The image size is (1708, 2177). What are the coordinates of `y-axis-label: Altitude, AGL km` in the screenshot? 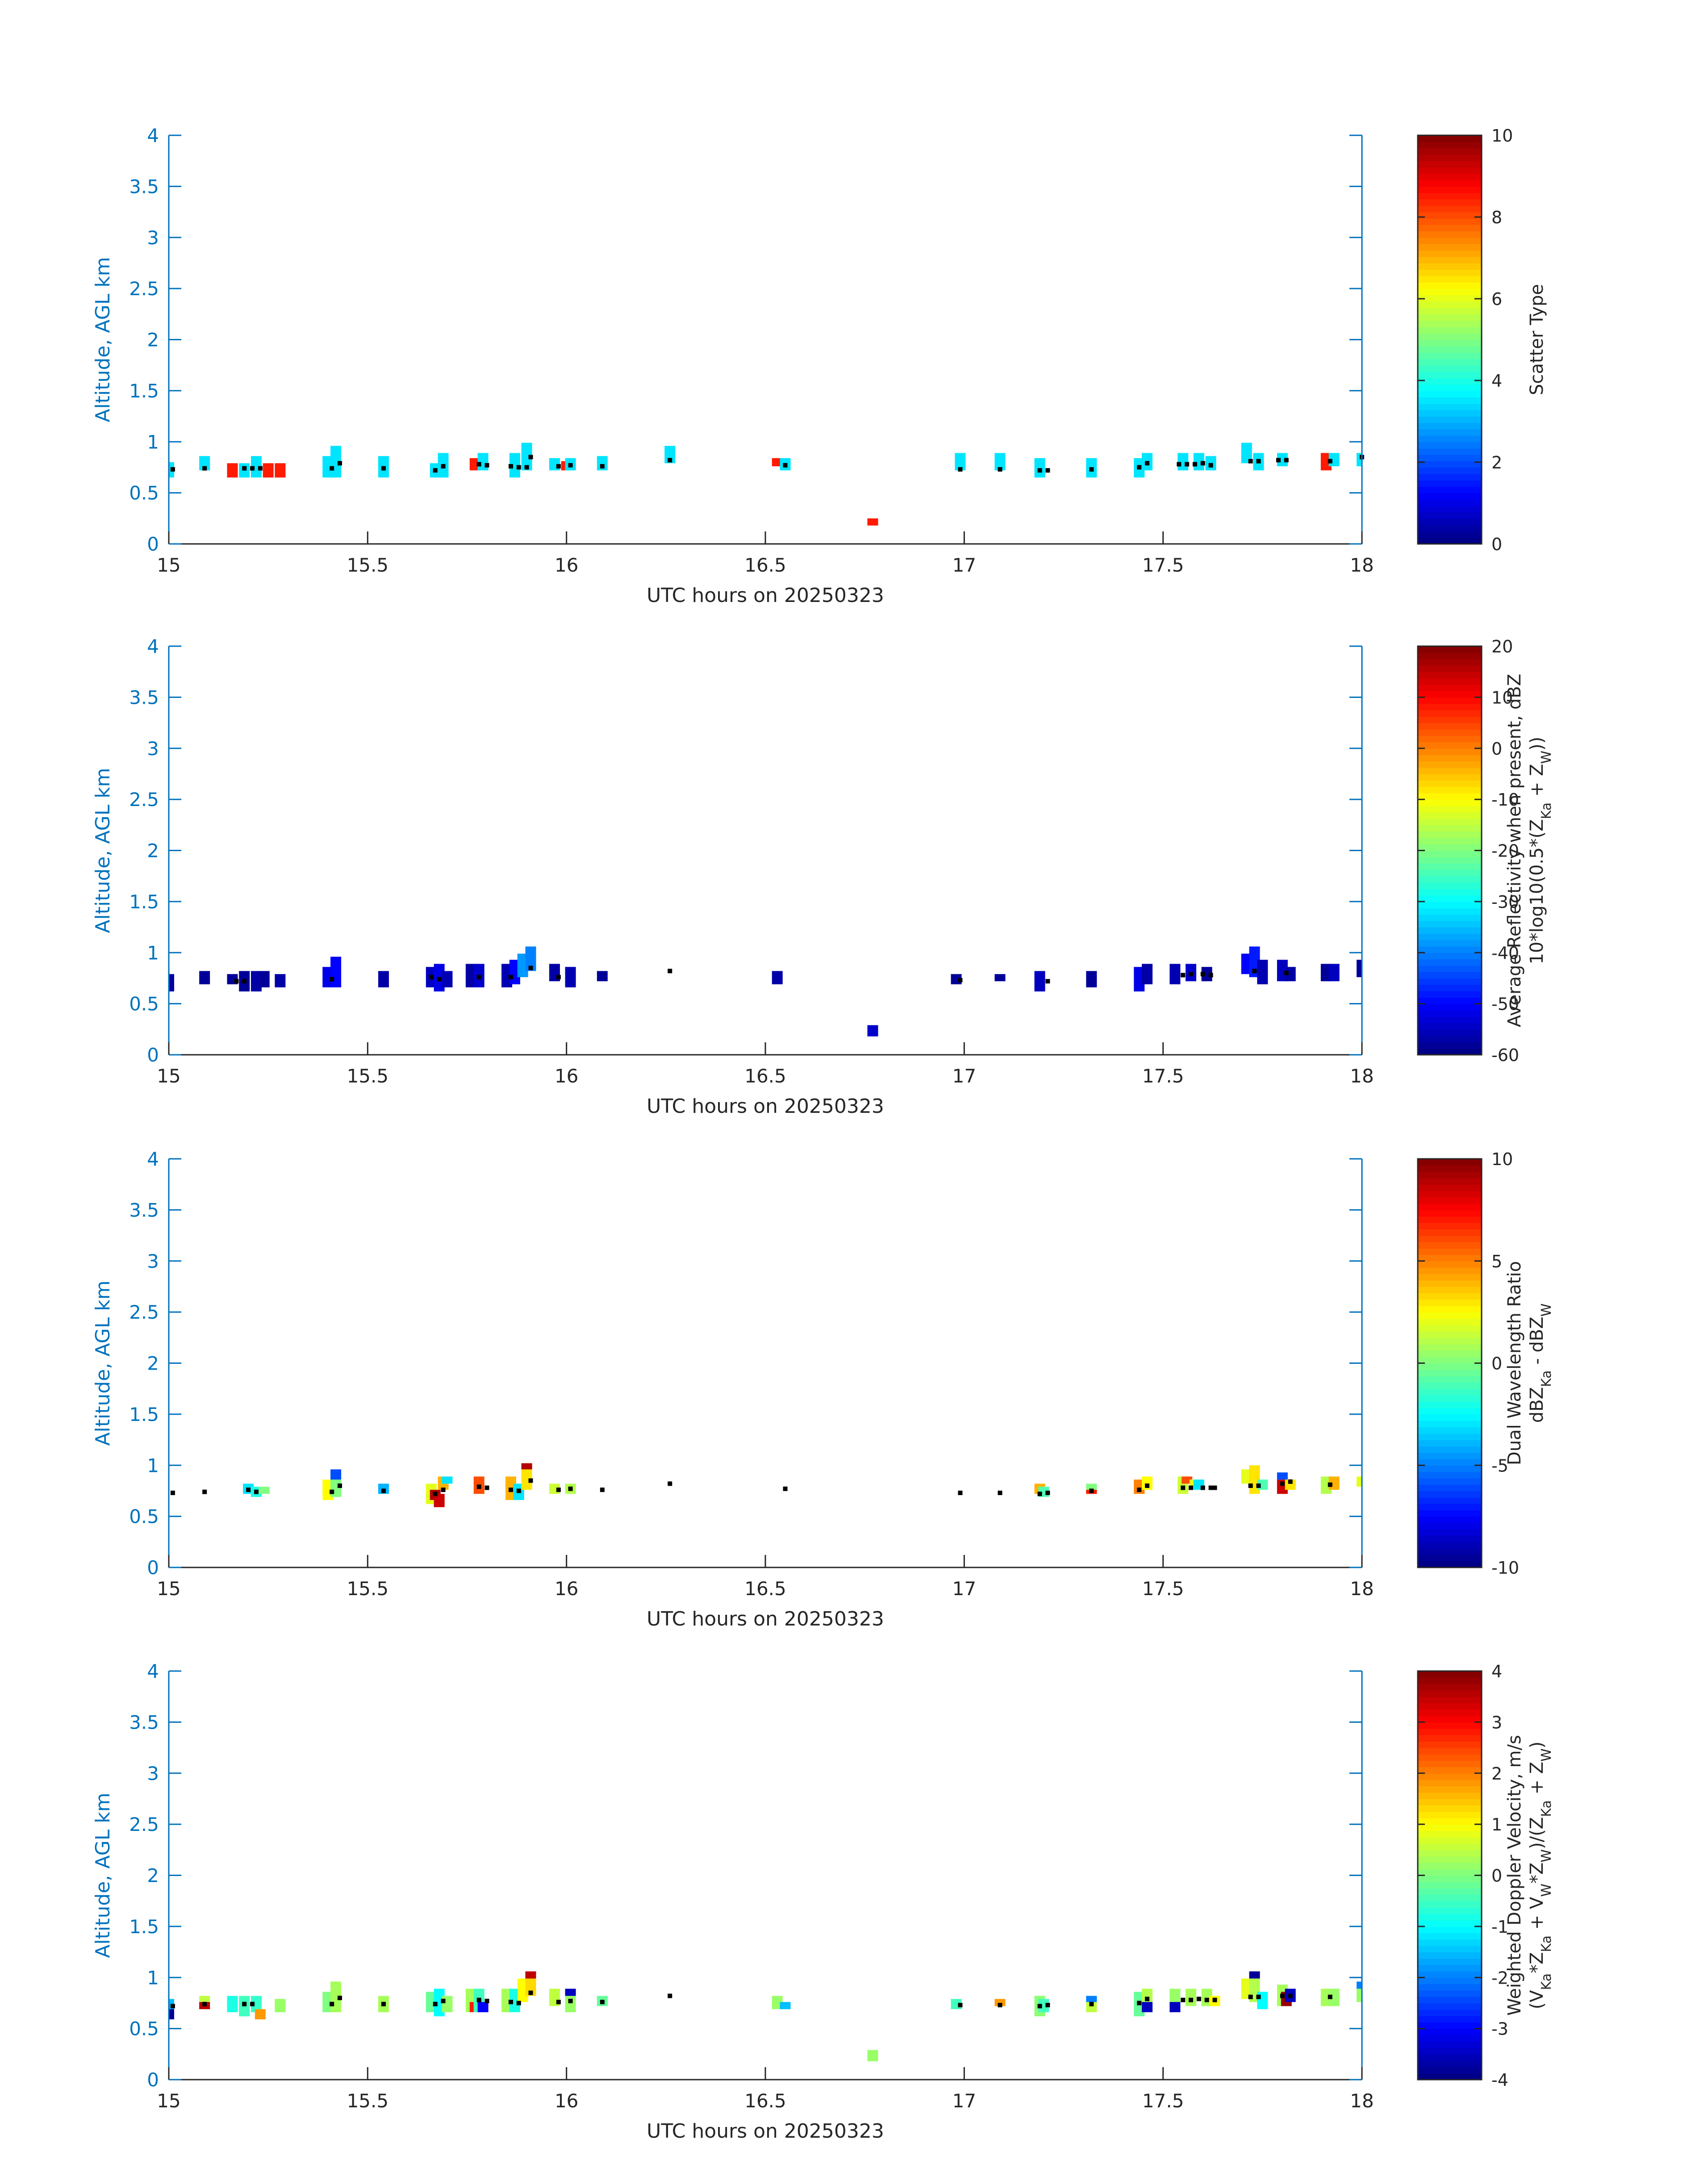 It's located at (103, 339).